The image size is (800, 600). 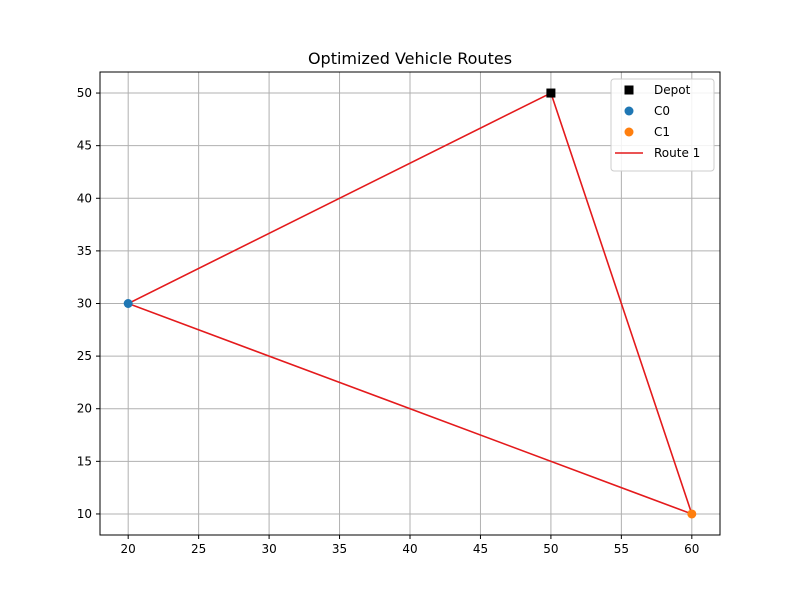 What do you see at coordinates (84, 304) in the screenshot?
I see `y-tick-label: 30` at bounding box center [84, 304].